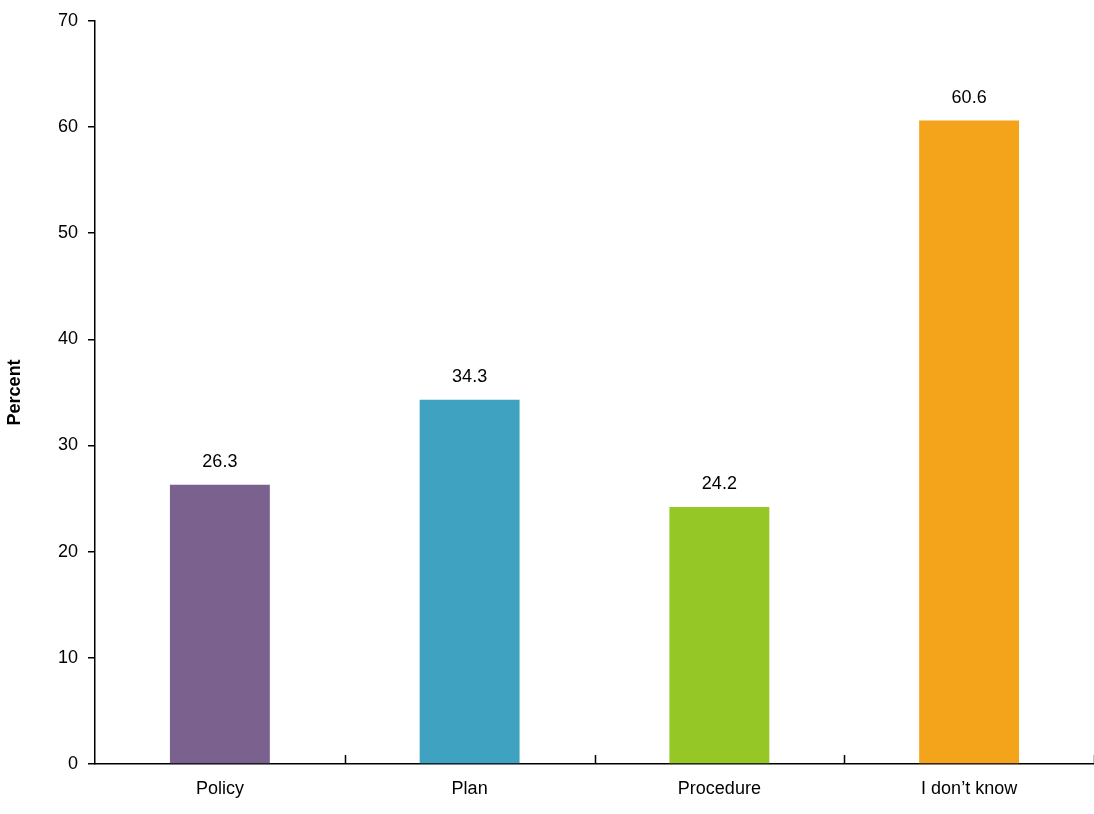 Image resolution: width=1094 pixels, height=814 pixels. Describe the element at coordinates (969, 96) in the screenshot. I see `data-label: 60.6` at that location.